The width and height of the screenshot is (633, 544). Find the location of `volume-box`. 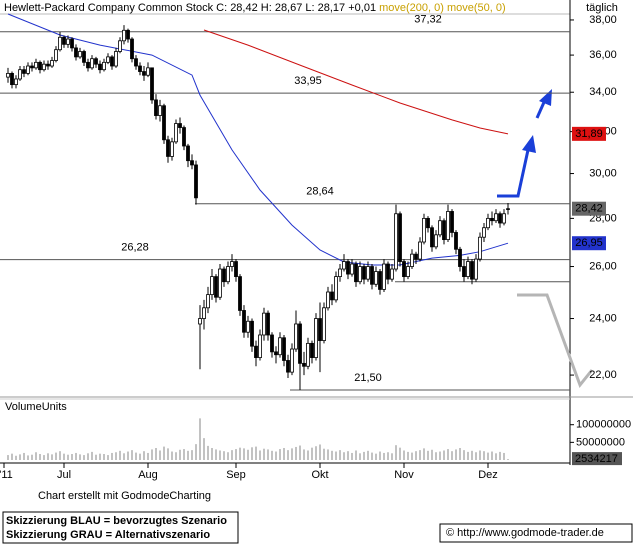

volume-box is located at coordinates (597, 459).